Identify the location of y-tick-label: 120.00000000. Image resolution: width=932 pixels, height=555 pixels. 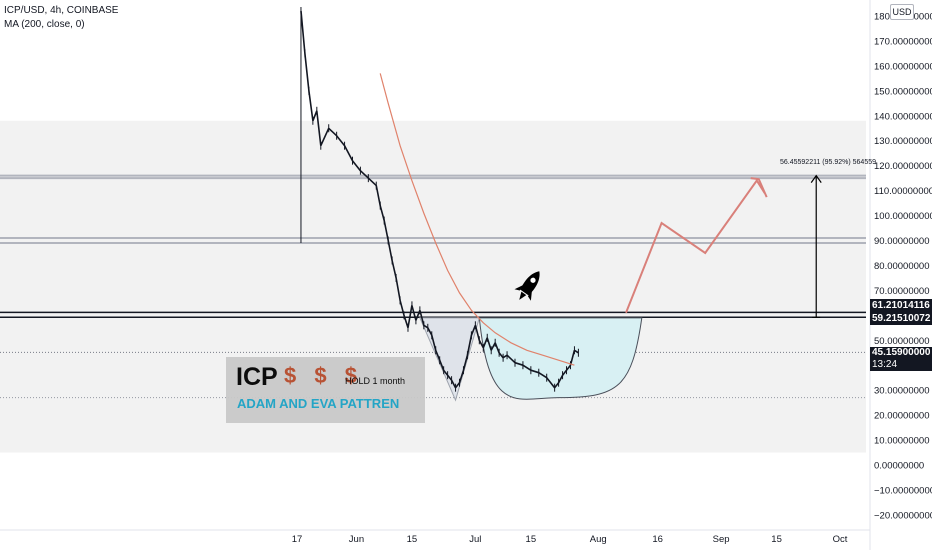
(903, 166).